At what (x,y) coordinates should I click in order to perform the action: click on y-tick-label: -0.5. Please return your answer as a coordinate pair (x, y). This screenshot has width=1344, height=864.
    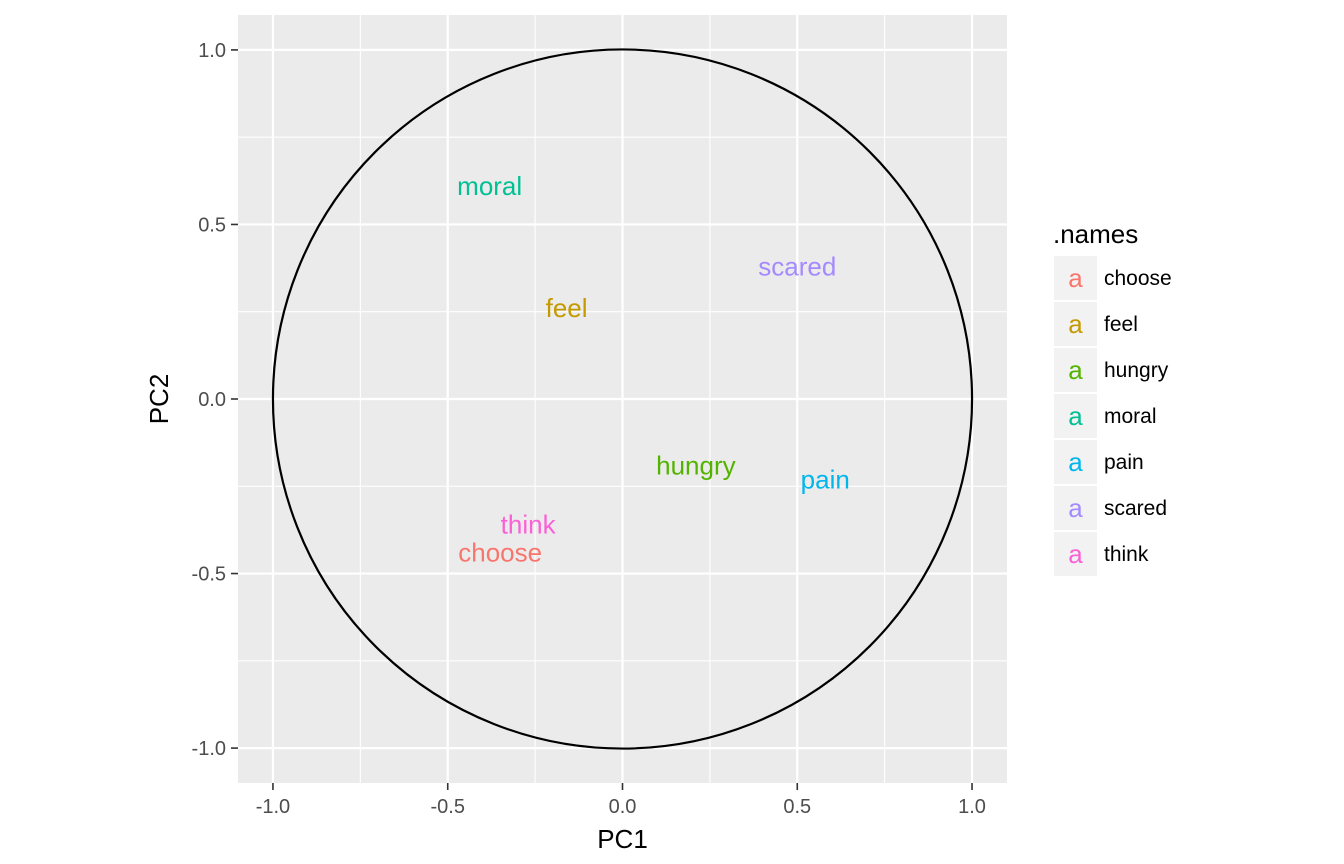
    Looking at the image, I should click on (209, 575).